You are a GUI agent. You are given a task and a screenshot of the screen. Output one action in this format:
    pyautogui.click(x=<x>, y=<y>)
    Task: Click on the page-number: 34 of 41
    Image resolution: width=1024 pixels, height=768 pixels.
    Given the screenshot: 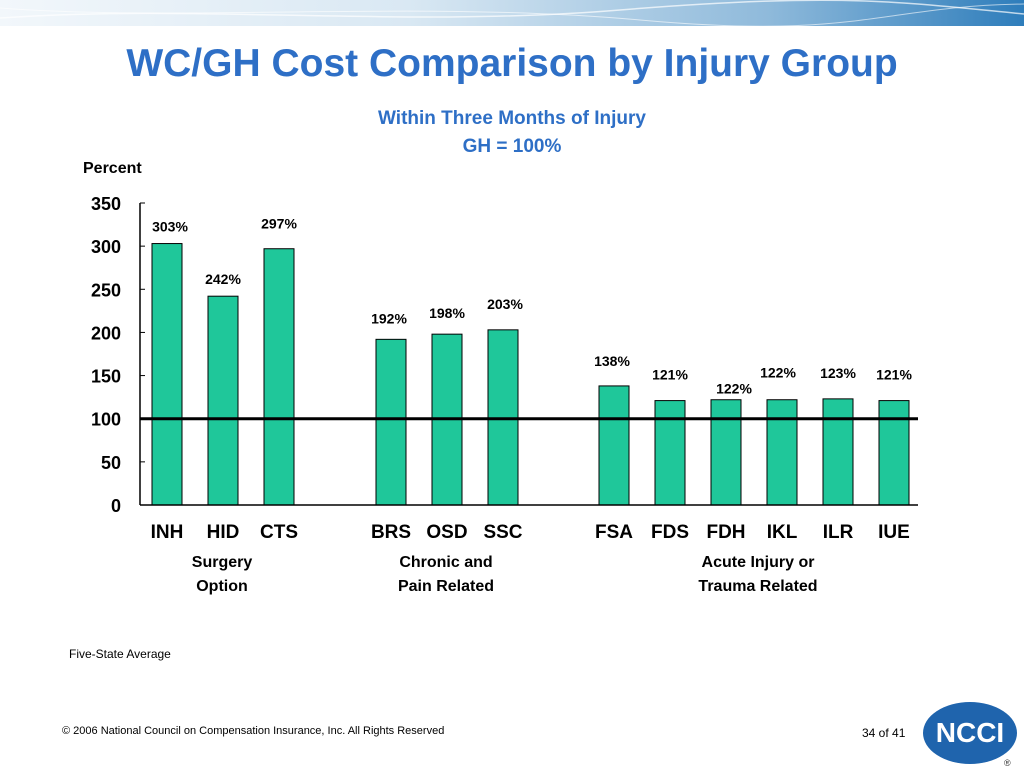 What is the action you would take?
    pyautogui.click(x=884, y=733)
    